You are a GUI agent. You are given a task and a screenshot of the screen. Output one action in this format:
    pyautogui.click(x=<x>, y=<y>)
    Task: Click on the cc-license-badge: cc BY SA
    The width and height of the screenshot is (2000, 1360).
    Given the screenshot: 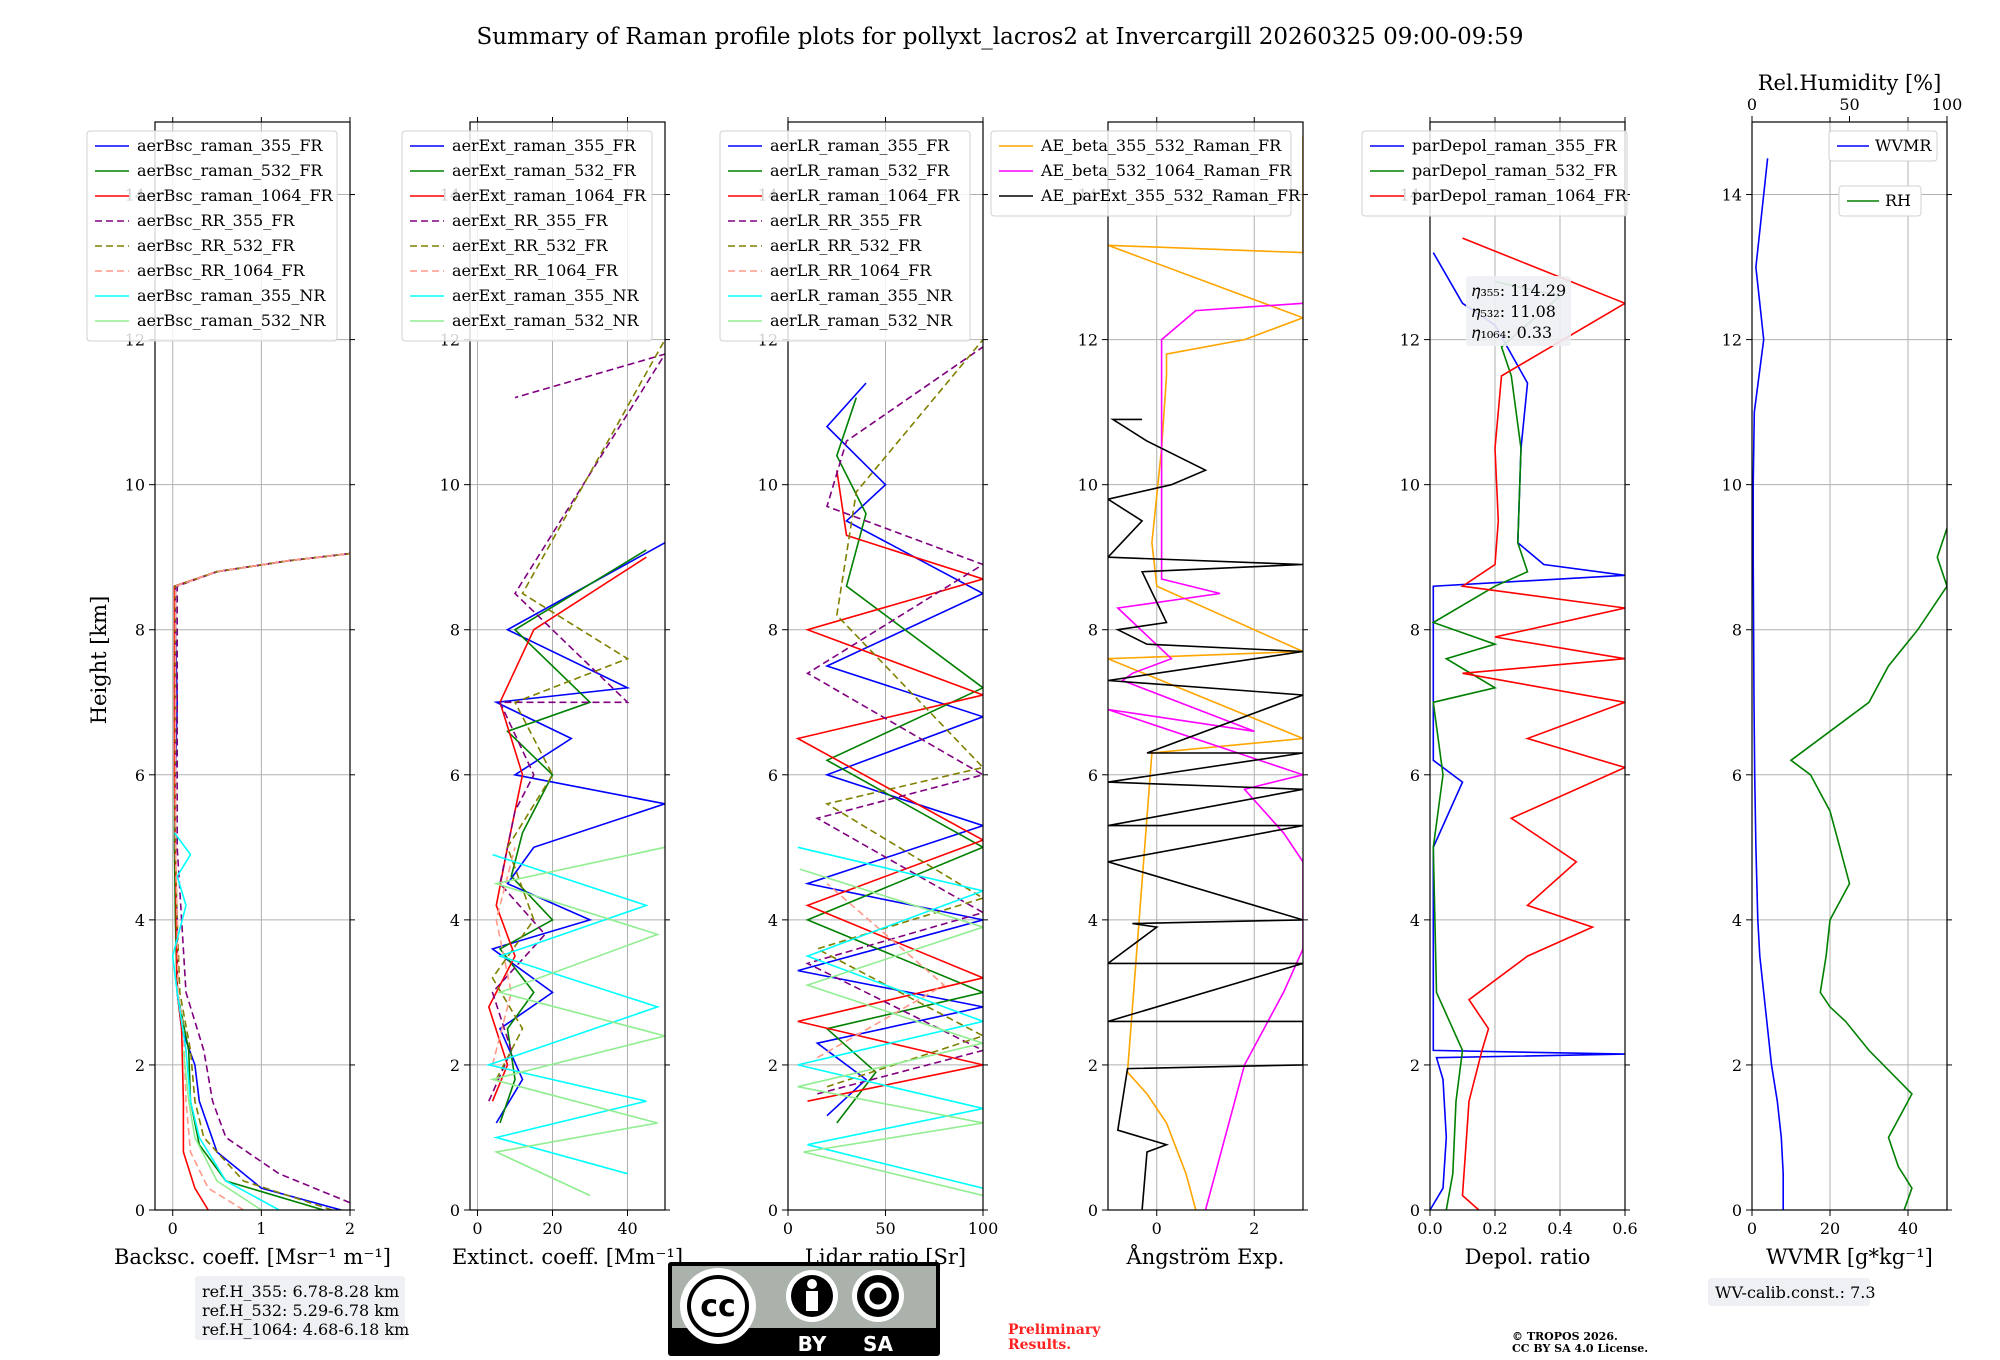 What is the action you would take?
    pyautogui.click(x=804, y=1309)
    